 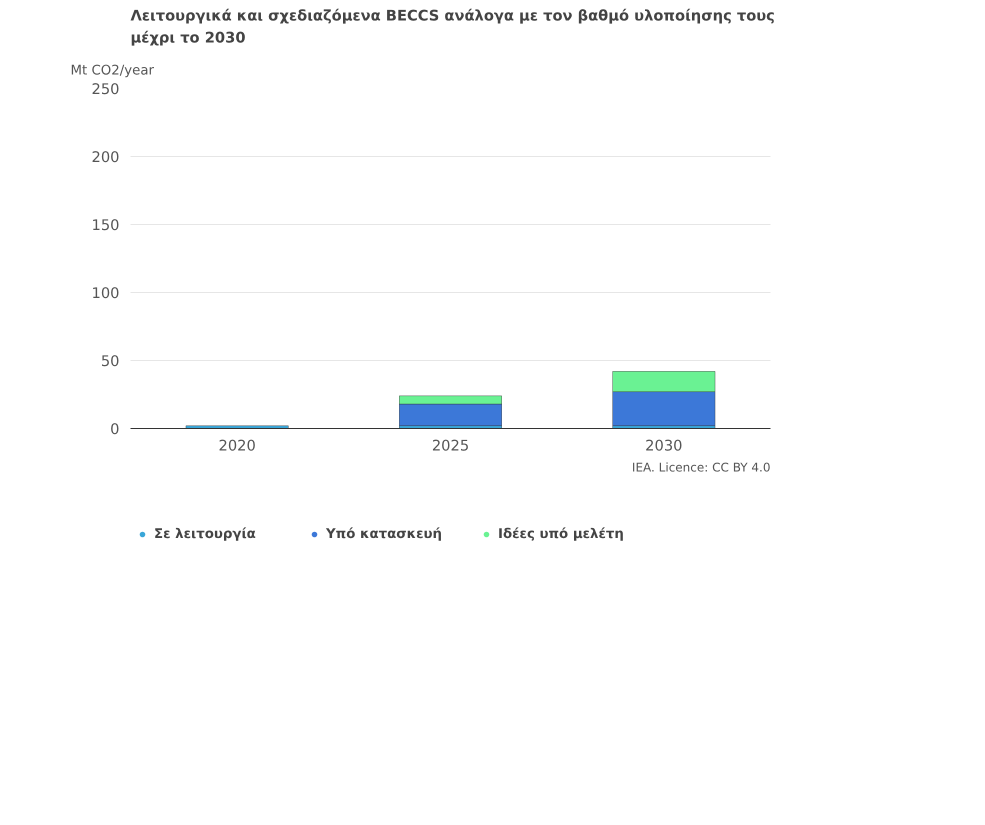 What do you see at coordinates (451, 446) in the screenshot?
I see `x-tick-label: 2025` at bounding box center [451, 446].